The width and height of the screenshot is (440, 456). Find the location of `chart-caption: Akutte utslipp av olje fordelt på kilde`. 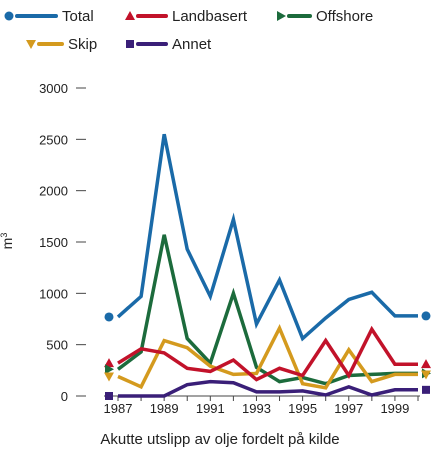

chart-caption: Akutte utslipp av olje fordelt på kilde is located at coordinates (219, 439).